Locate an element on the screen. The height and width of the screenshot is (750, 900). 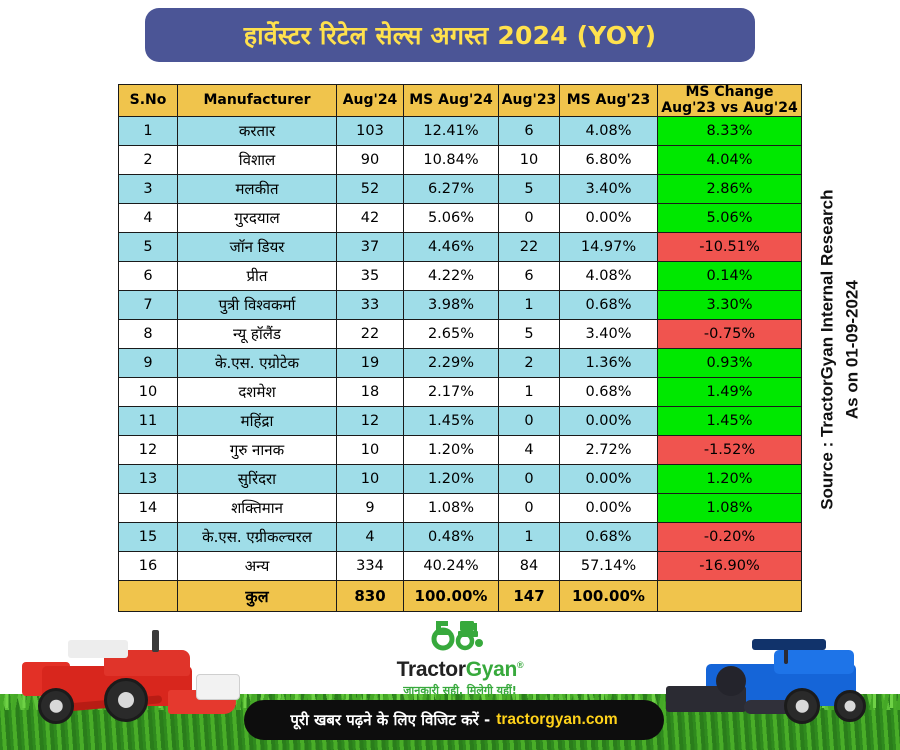
table-row: 14 शक्तिमान 9 1.08% 0 0.00% 1.08% is located at coordinates (460, 508).